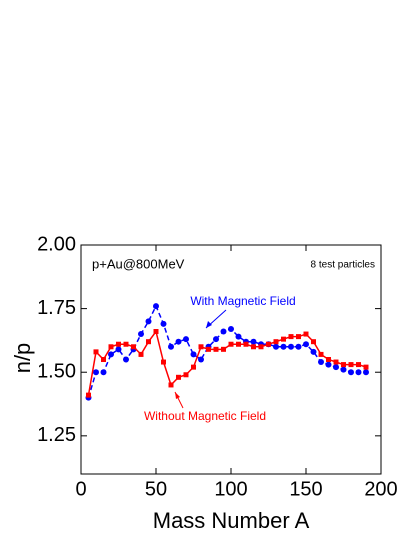  Describe the element at coordinates (56, 308) in the screenshot. I see `y-tick-label: 1.75` at that location.